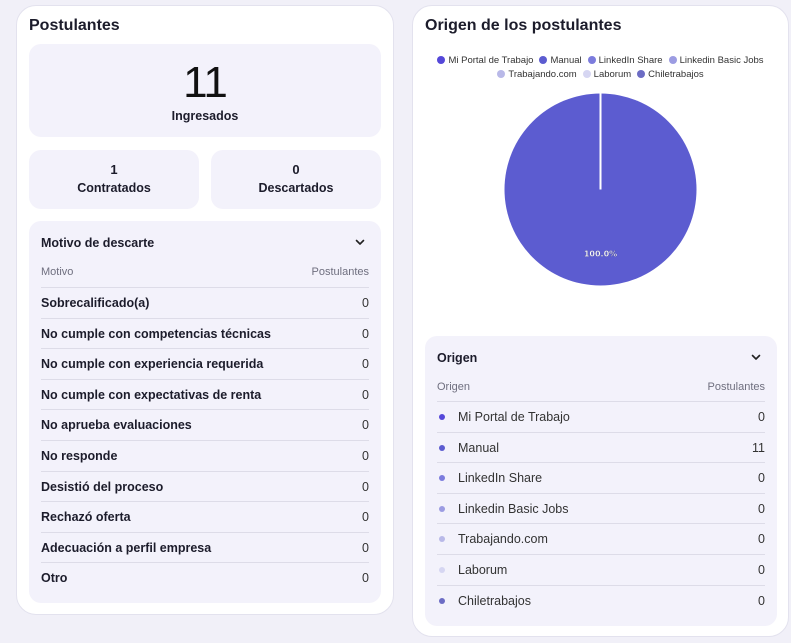 Image resolution: width=791 pixels, height=643 pixels. I want to click on motivo-row-label: No responde, so click(79, 456).